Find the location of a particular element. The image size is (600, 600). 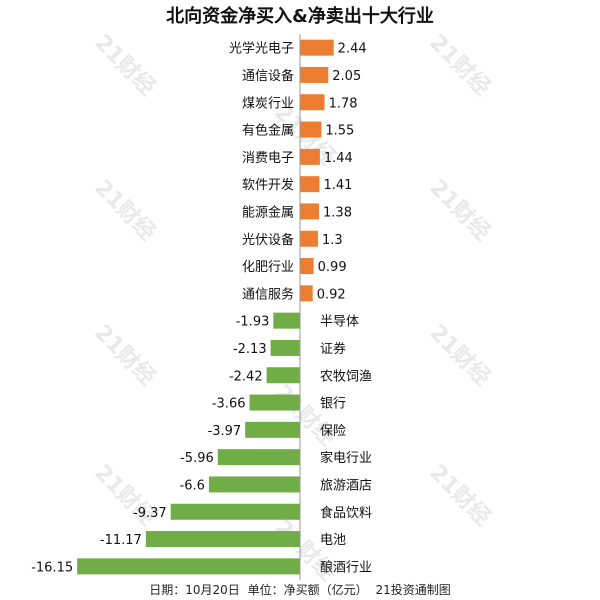

value-label: -2.13 is located at coordinates (250, 349).